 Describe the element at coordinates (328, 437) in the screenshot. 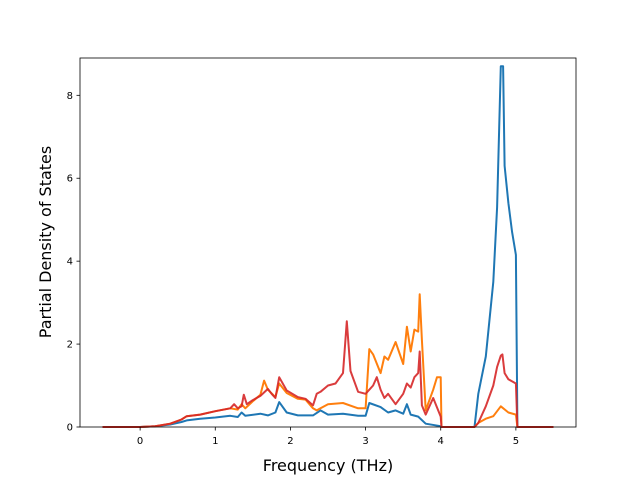

I see `x-axis: 0 1 2 3 4 5` at that location.